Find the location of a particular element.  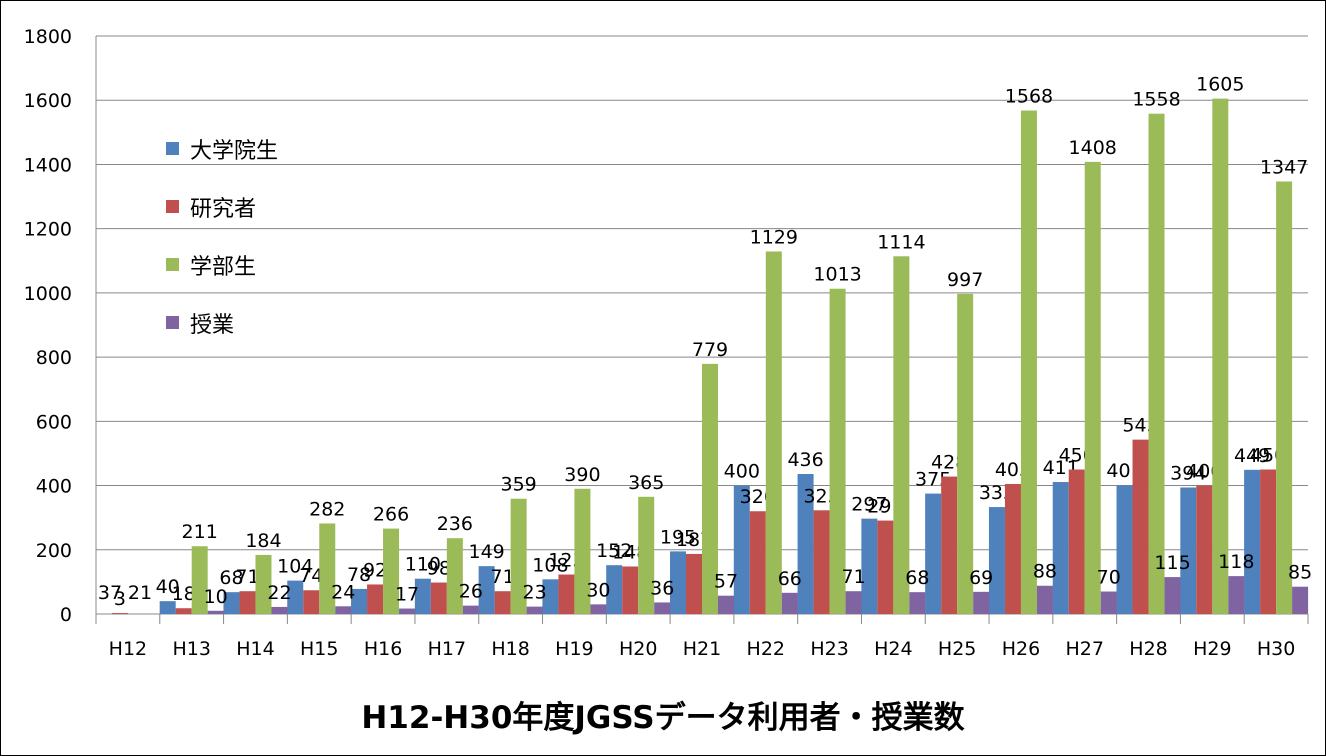

data-label: 40 is located at coordinates (168, 587).